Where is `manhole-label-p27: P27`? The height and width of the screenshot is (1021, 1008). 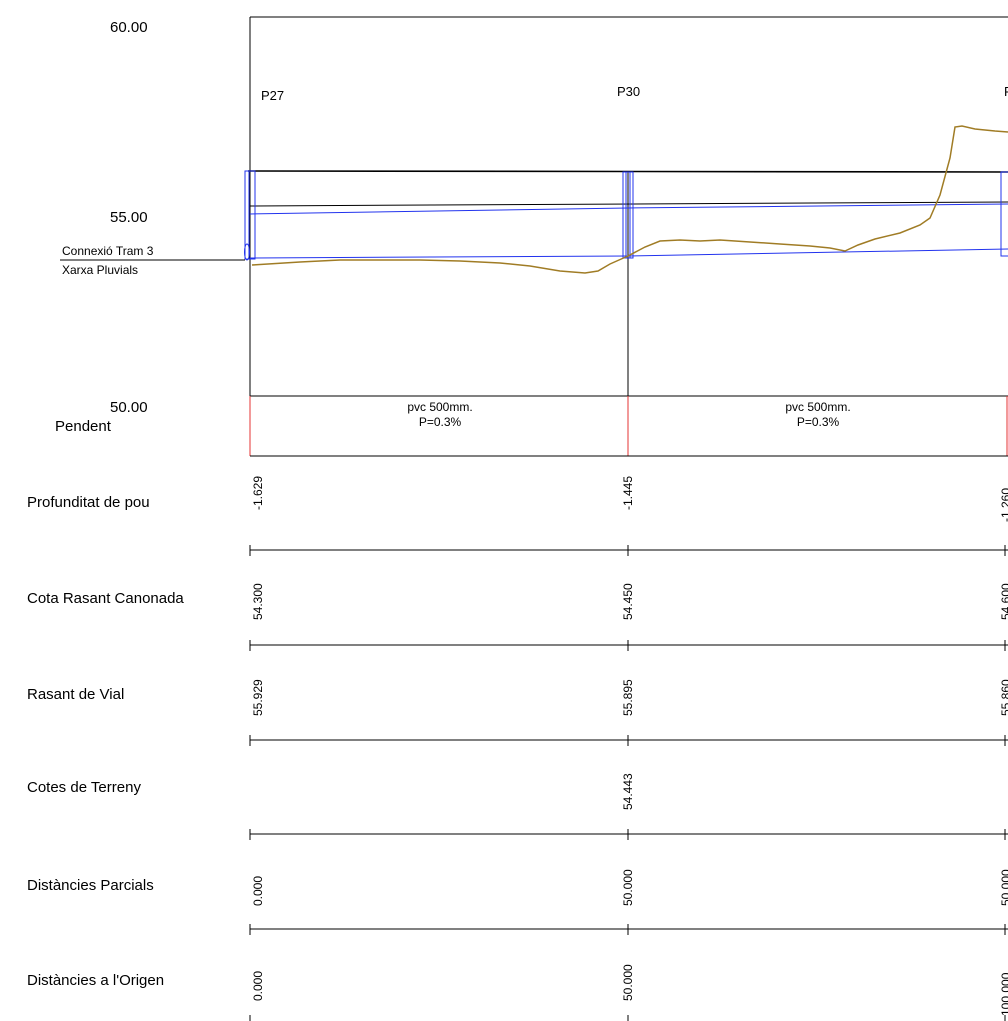 manhole-label-p27: P27 is located at coordinates (272, 95).